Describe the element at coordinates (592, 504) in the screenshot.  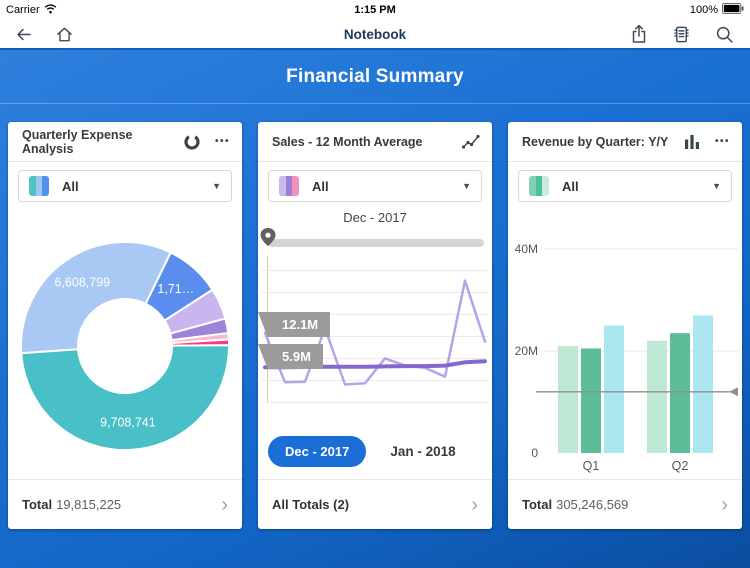
I see `total-value: 305,246,569` at that location.